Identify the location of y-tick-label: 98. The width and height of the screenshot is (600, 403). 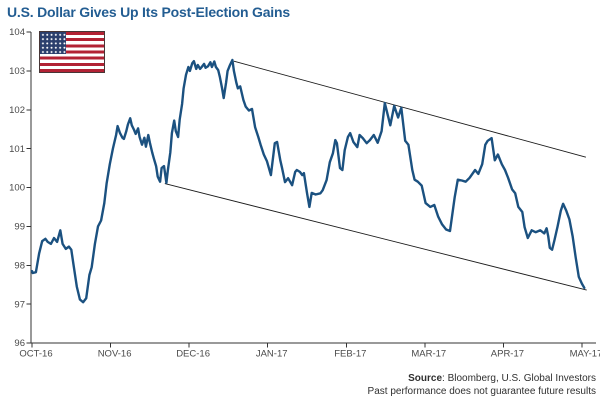
(19, 266).